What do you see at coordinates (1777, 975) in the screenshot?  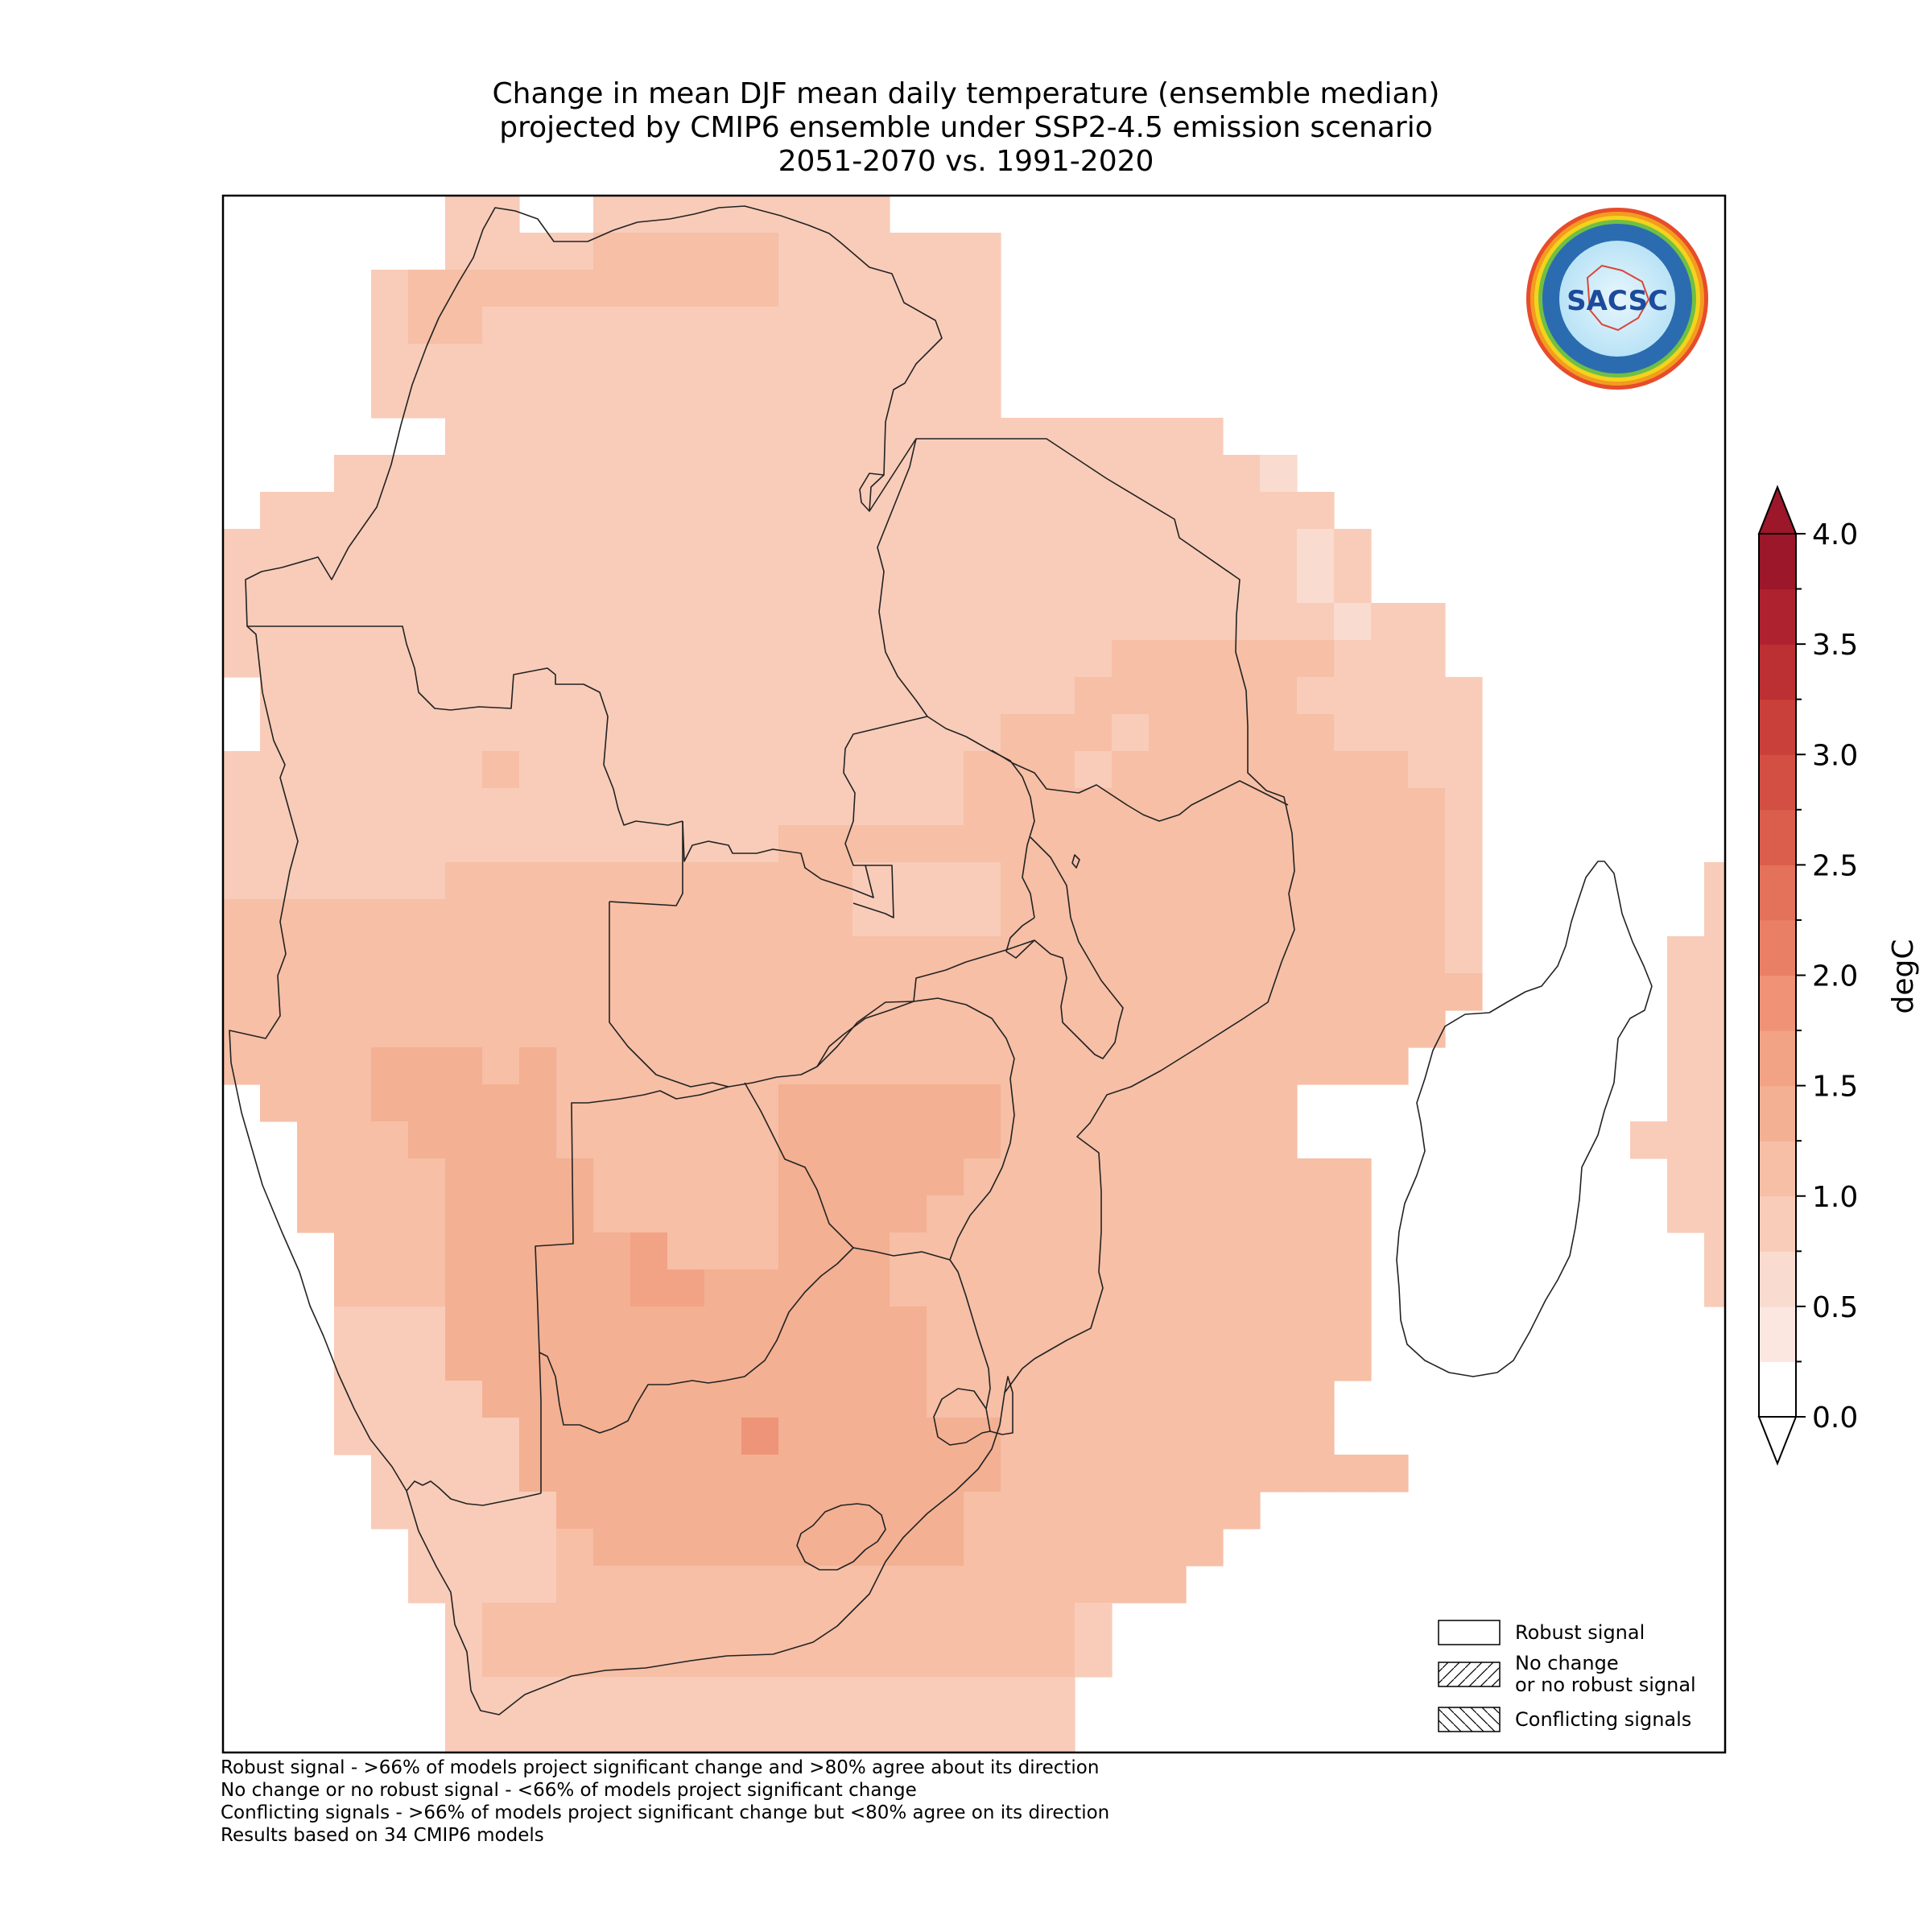 I see `colorbar-blocks` at bounding box center [1777, 975].